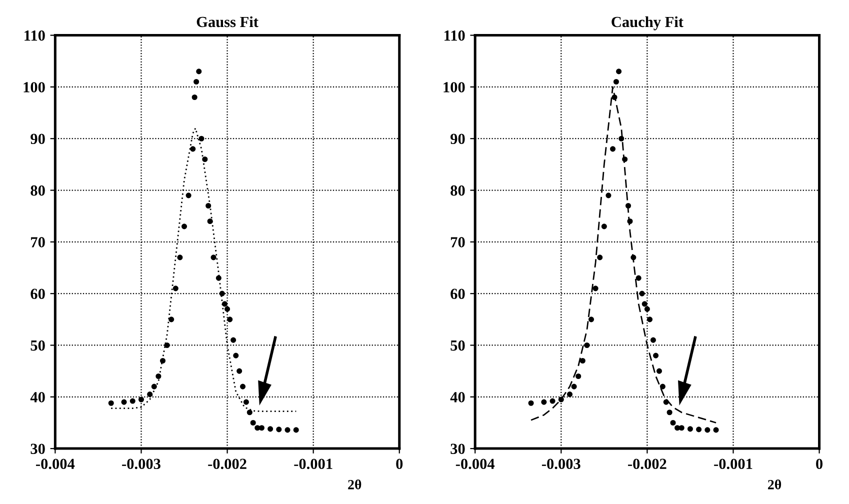 This screenshot has height=504, width=849. I want to click on chart-title: Cauchy Fit, so click(648, 23).